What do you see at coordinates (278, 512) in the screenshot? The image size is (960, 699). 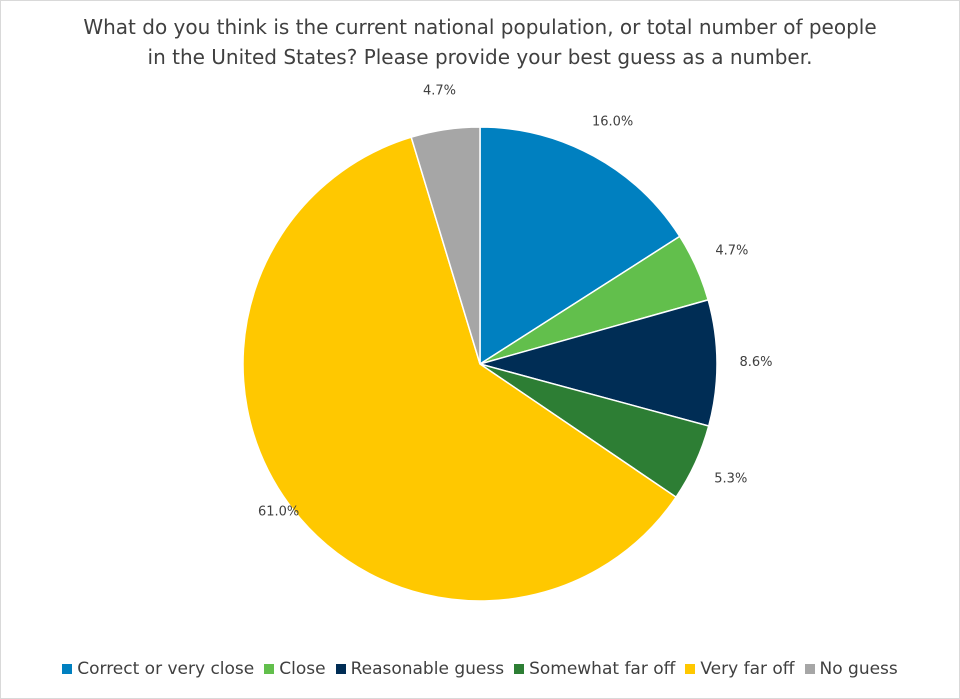 I see `data-label-very-far-off: 61.0%` at bounding box center [278, 512].